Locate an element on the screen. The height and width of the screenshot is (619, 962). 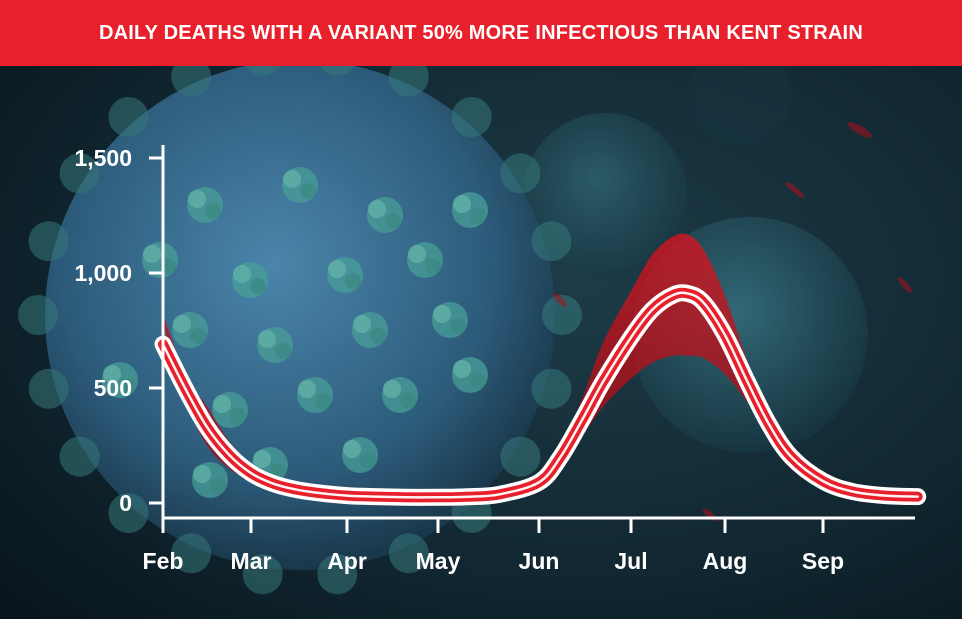
x-tick-label: Apr is located at coordinates (347, 561).